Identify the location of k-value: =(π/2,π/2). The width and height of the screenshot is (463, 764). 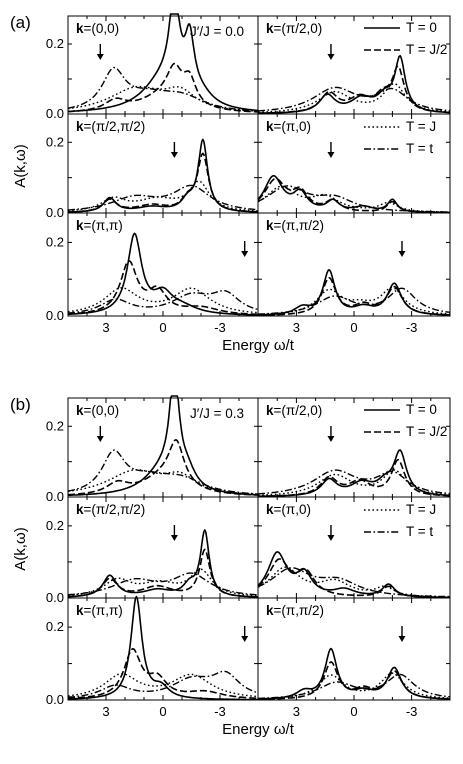
(115, 126).